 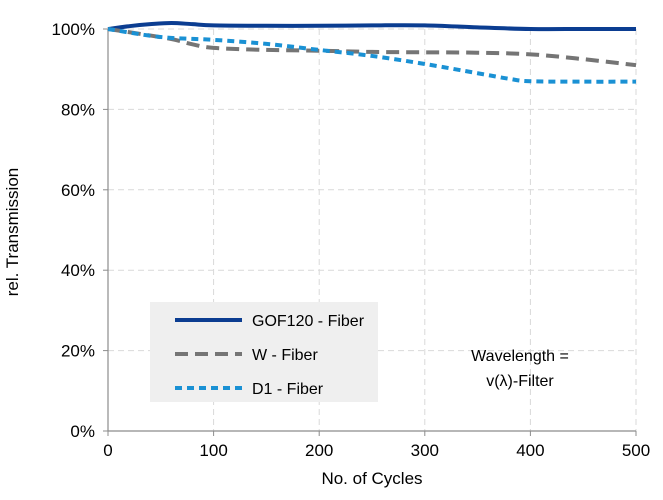 What do you see at coordinates (520, 381) in the screenshot?
I see `annotation-line-2: v(λ)-Filter` at bounding box center [520, 381].